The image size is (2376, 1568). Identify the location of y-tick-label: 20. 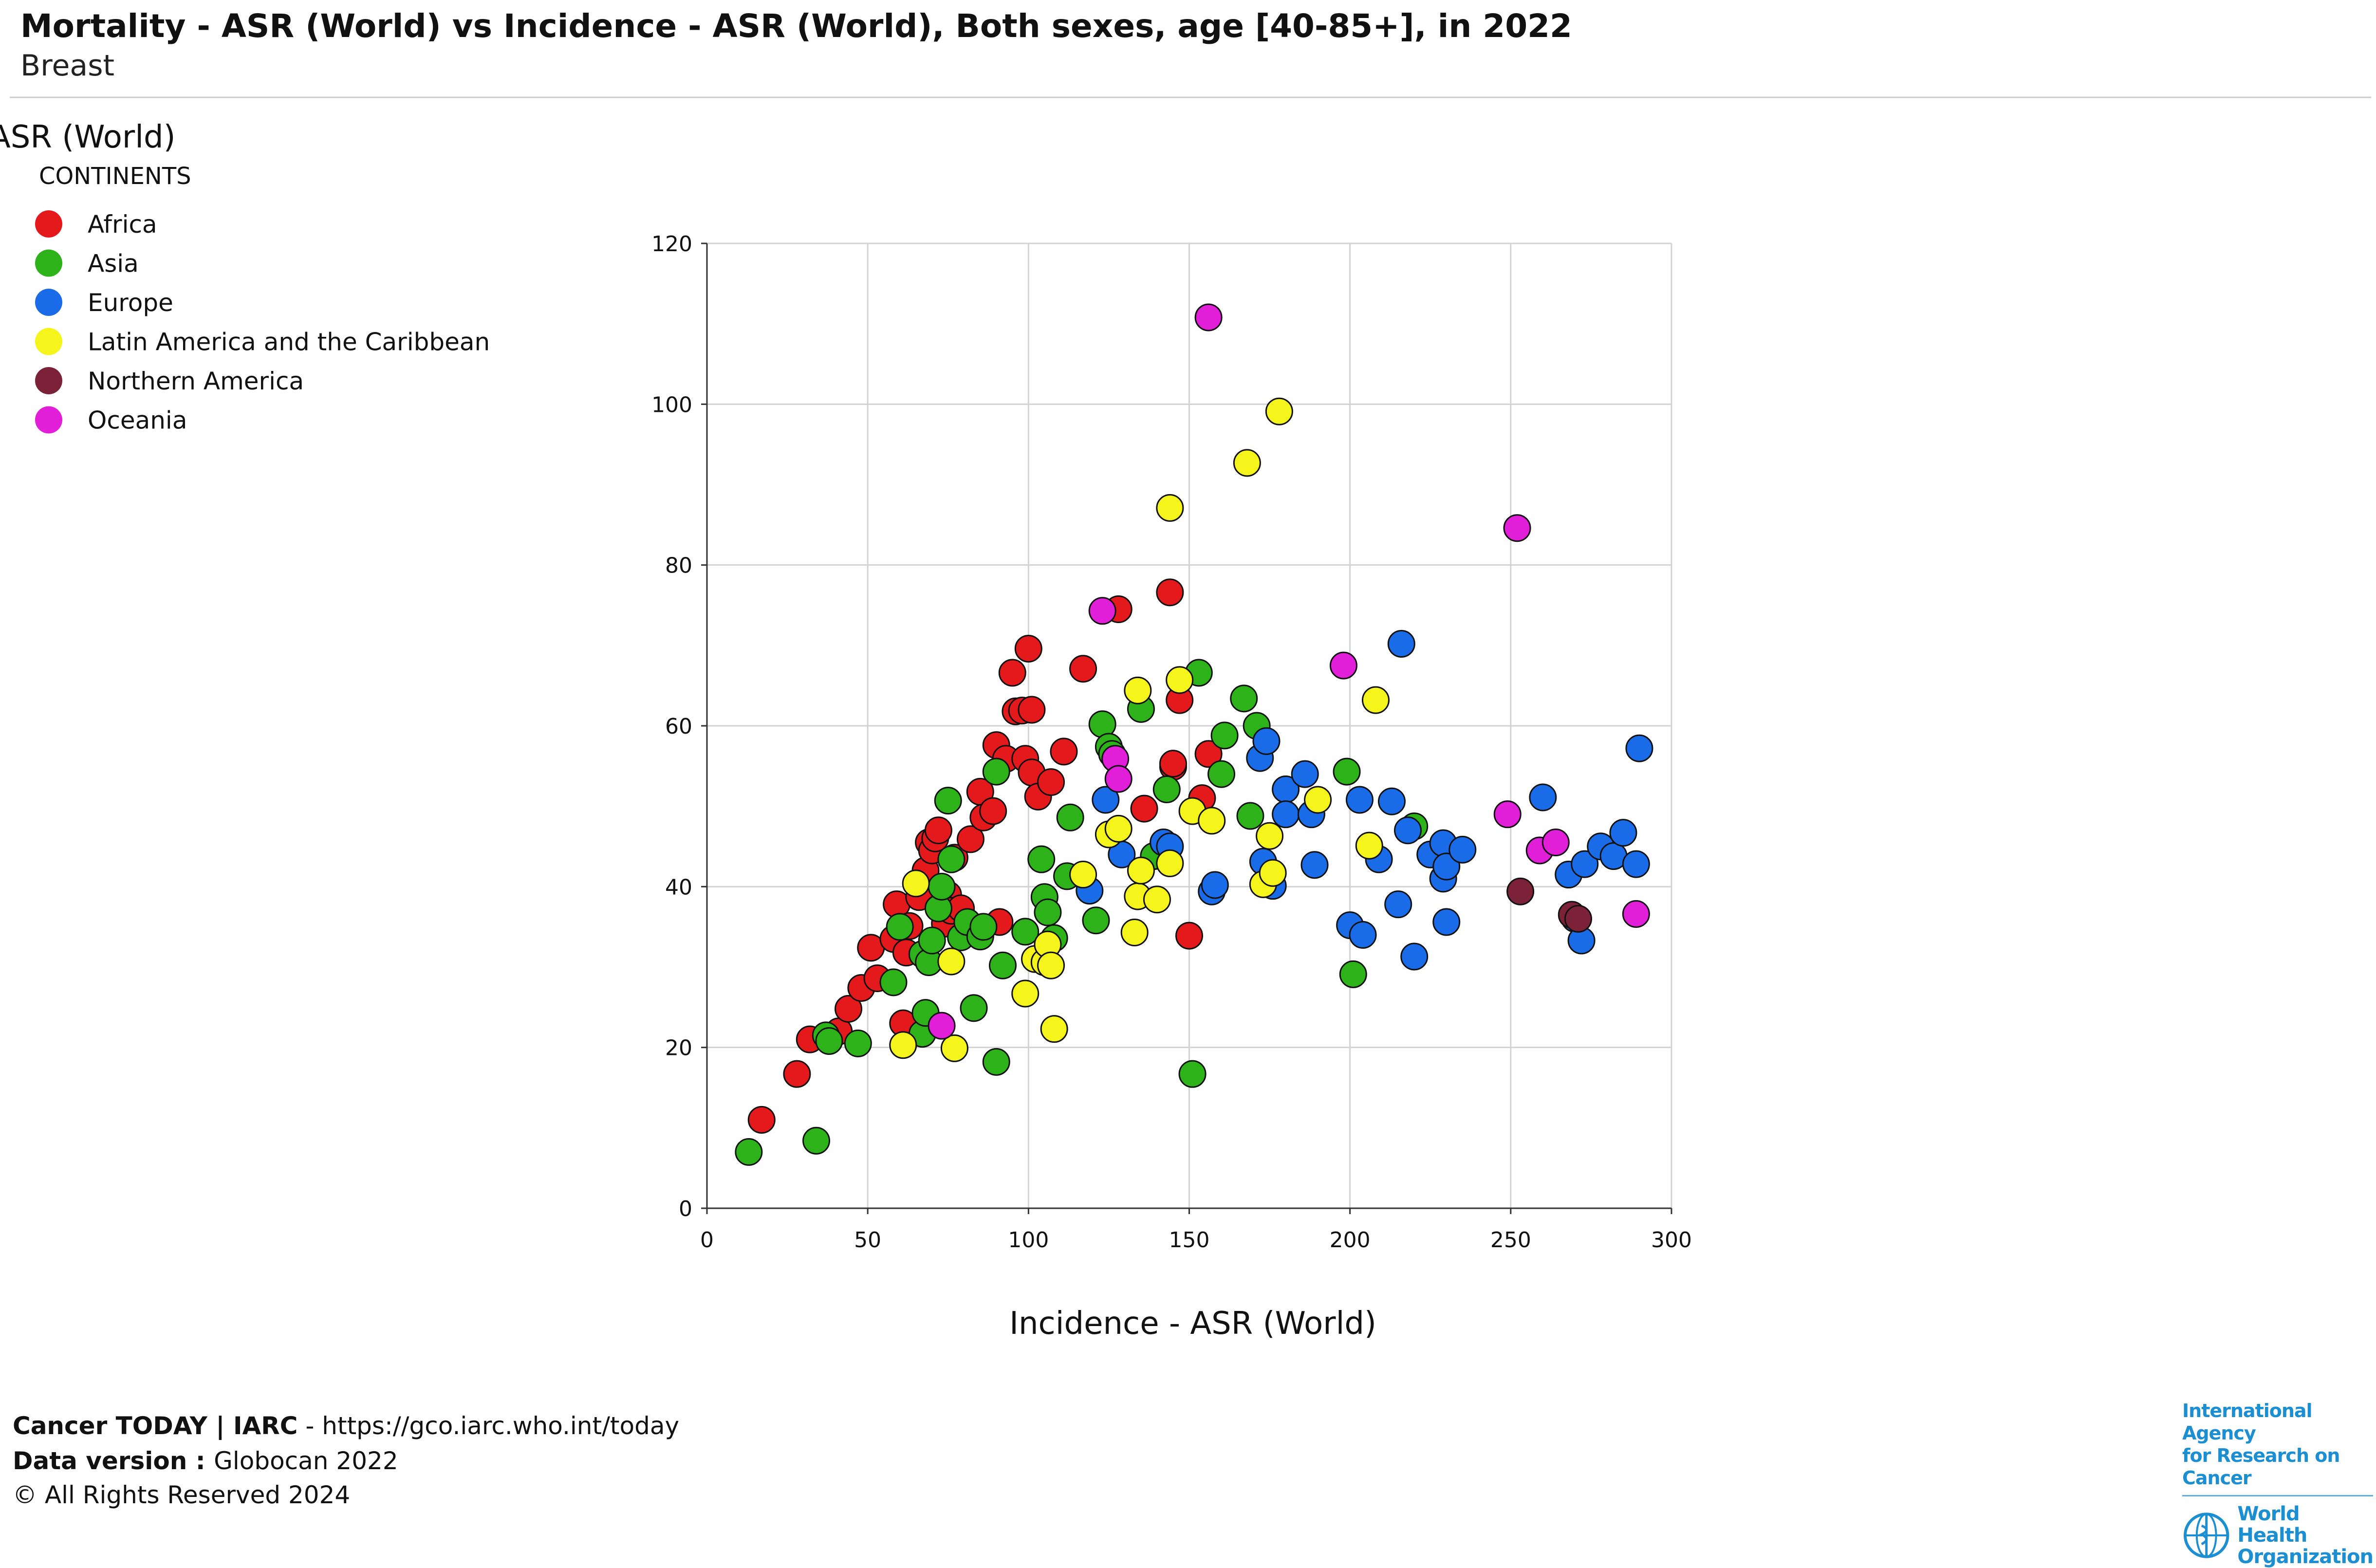
(679, 1048).